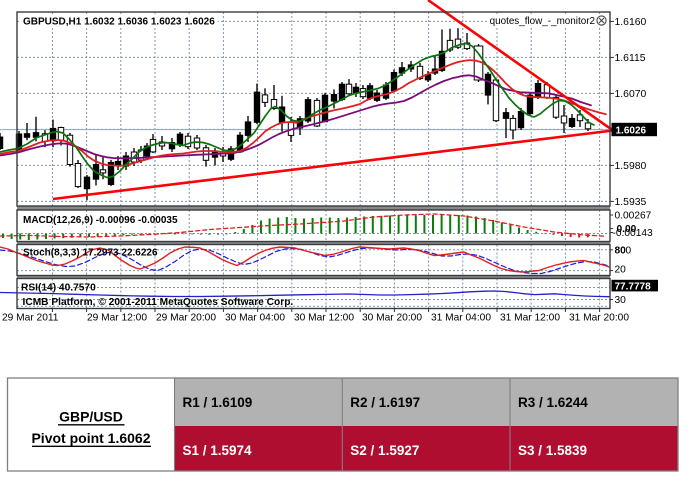 The image size is (688, 477). What do you see at coordinates (324, 318) in the screenshot?
I see `svg-text: 30 Mar 12:00` at bounding box center [324, 318].